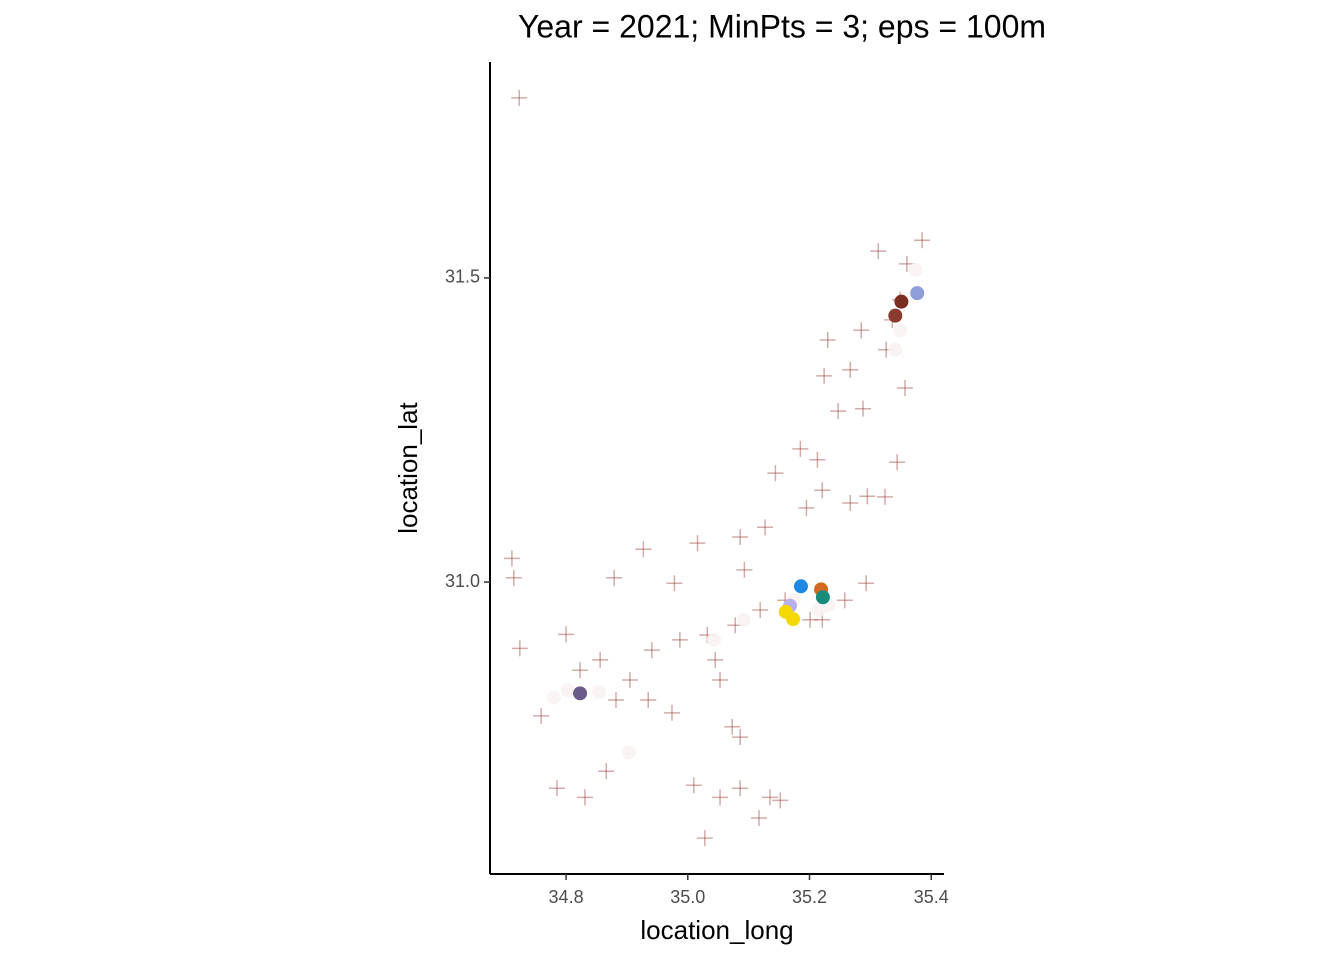 The height and width of the screenshot is (960, 1344). What do you see at coordinates (687, 897) in the screenshot?
I see `x-tick-label: 35.0` at bounding box center [687, 897].